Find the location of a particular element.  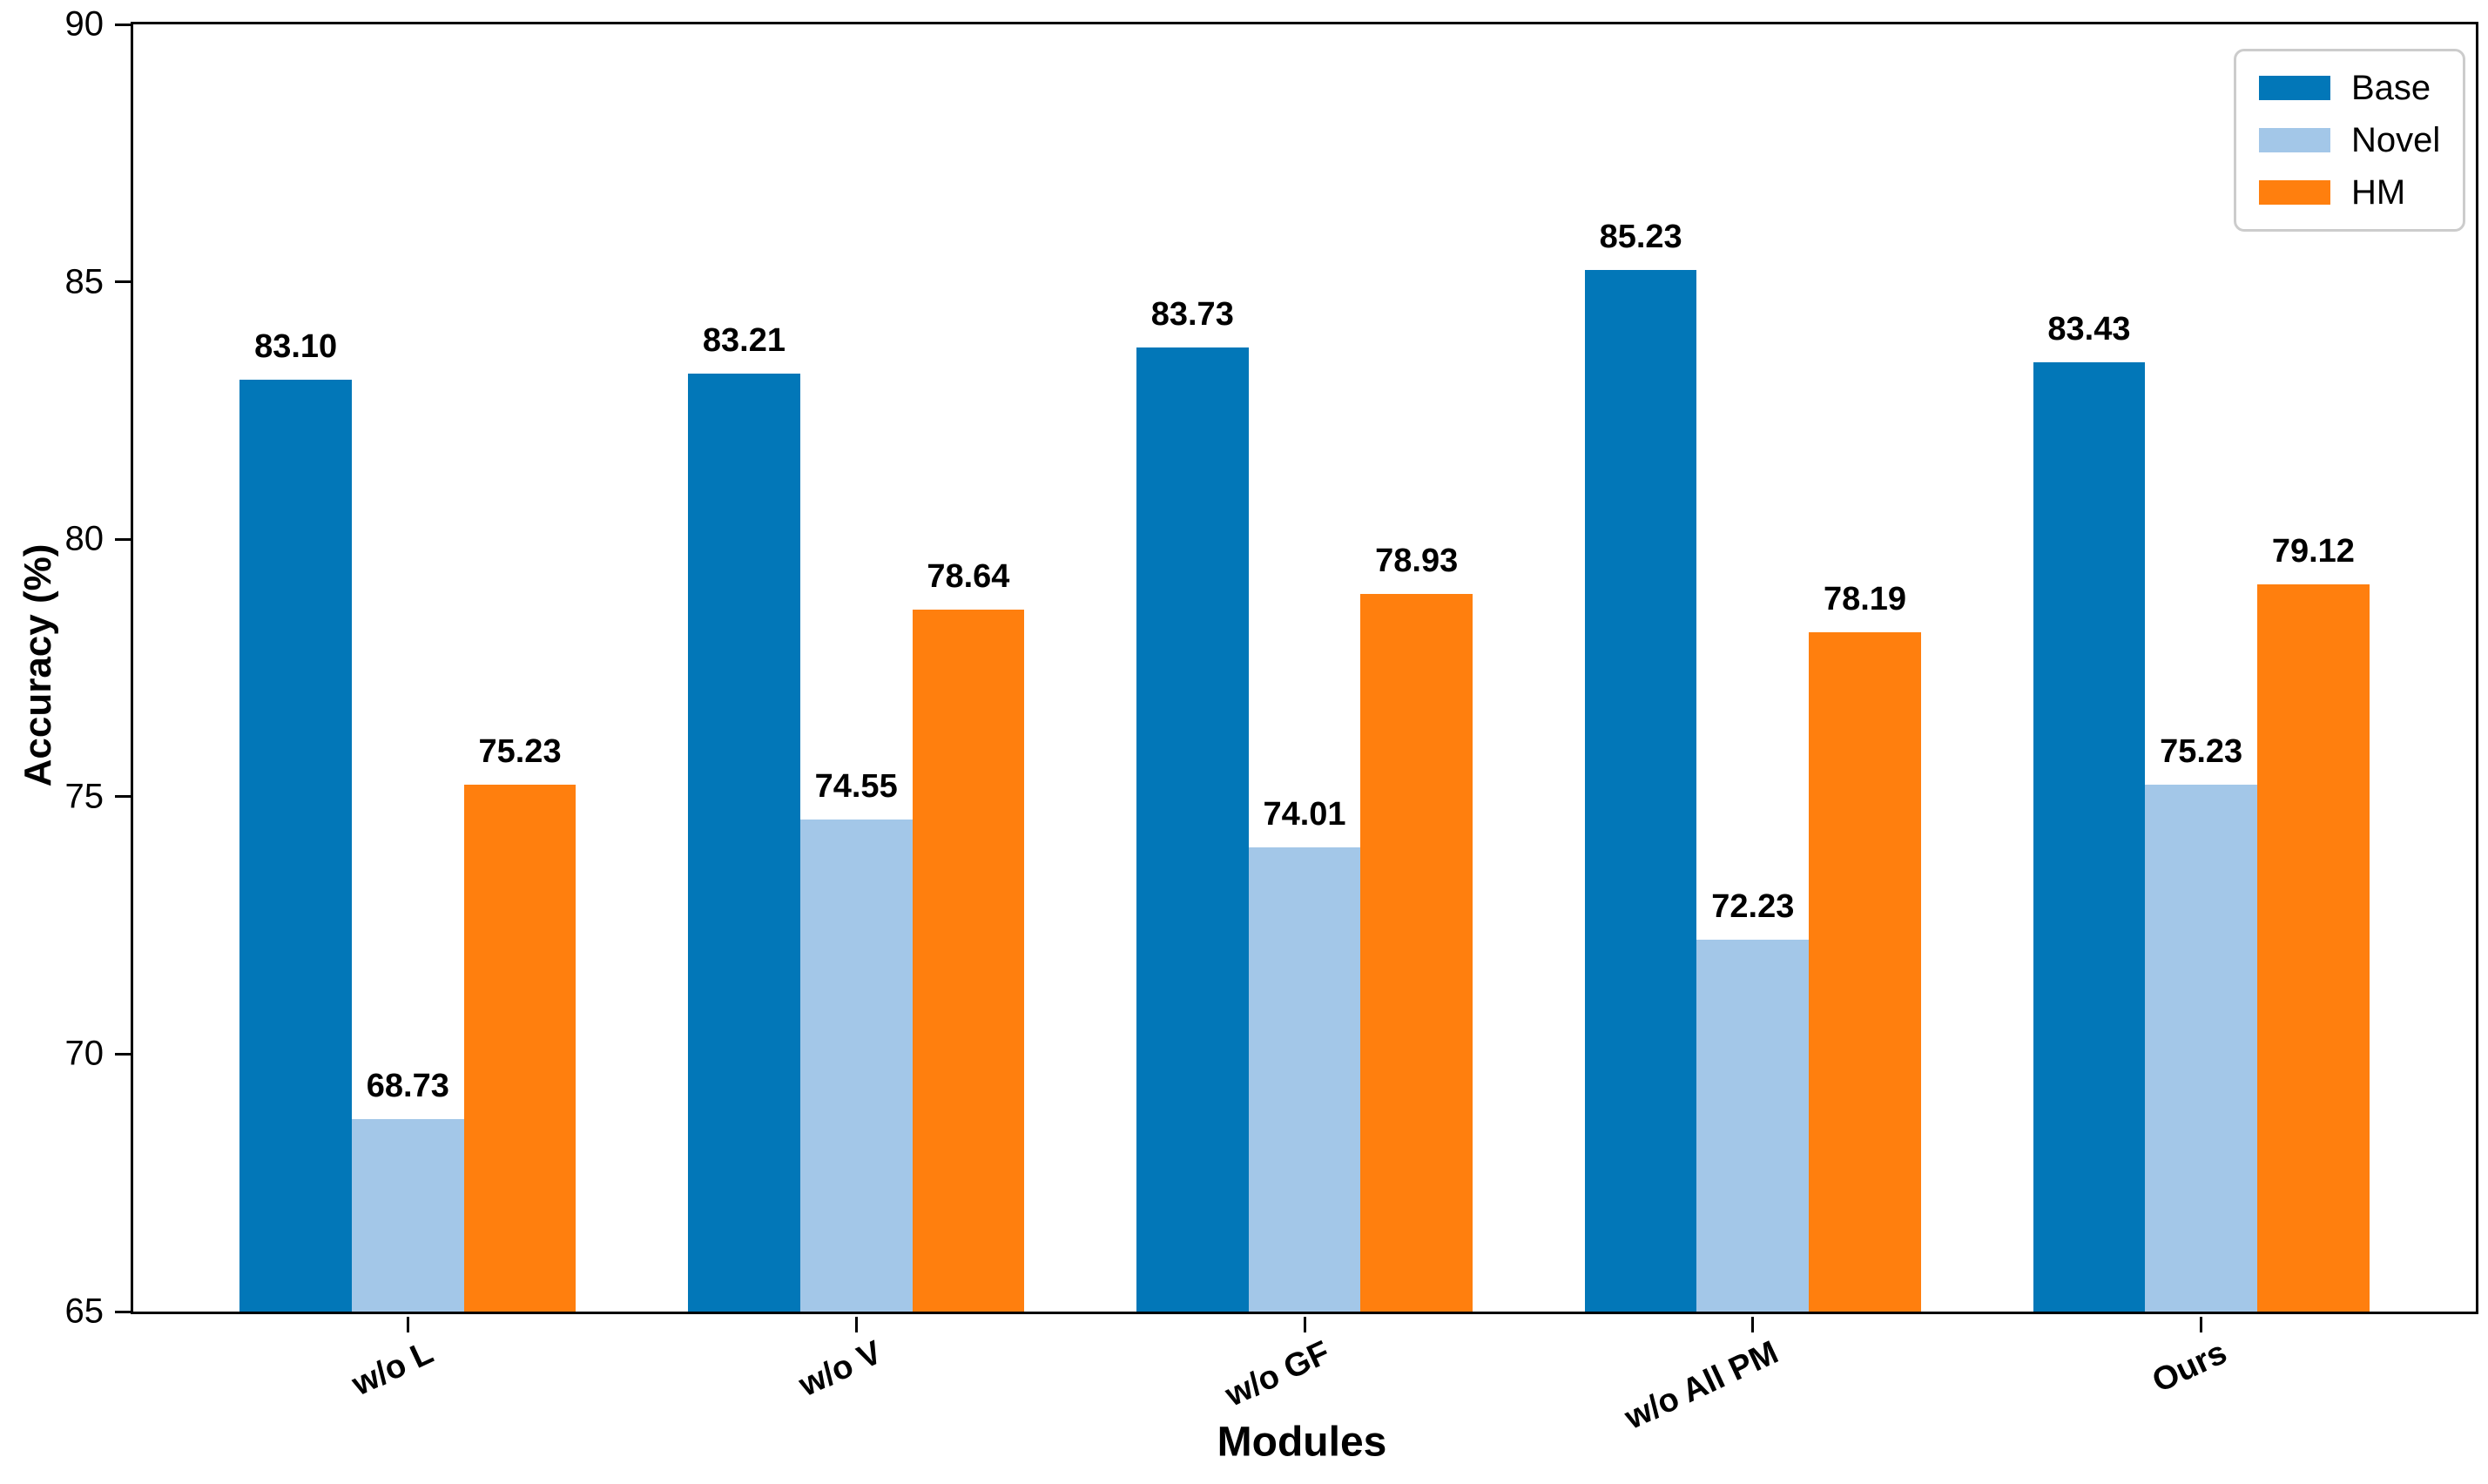

y-tick-label: 90 is located at coordinates (84, 24).